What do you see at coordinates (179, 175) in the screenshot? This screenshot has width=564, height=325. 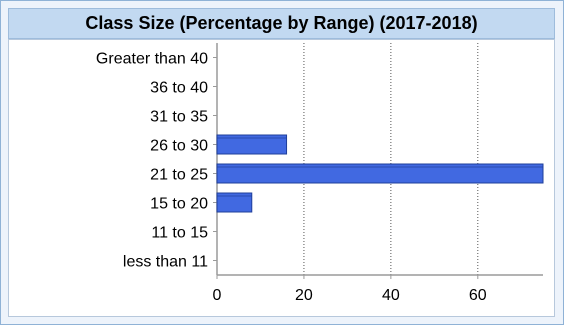 I see `y-tick-label: 21 to 25` at bounding box center [179, 175].